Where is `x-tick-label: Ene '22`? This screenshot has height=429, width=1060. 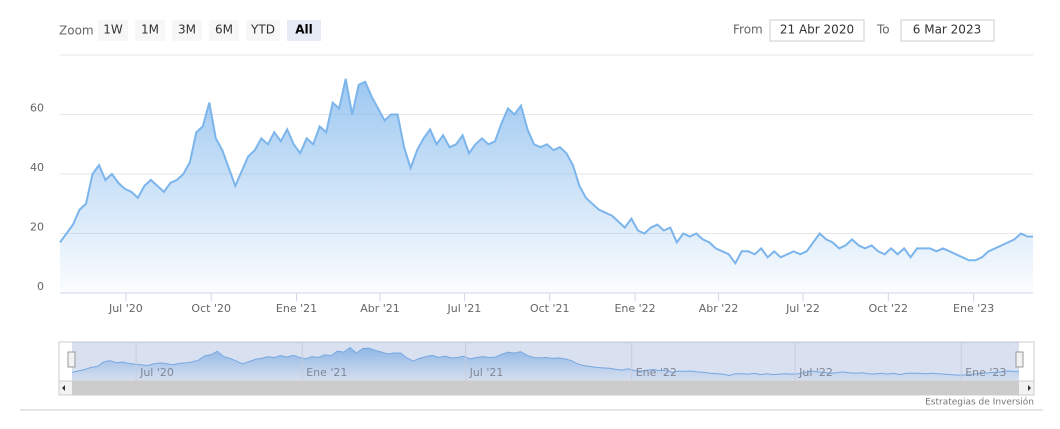 x-tick-label: Ene '22 is located at coordinates (634, 308).